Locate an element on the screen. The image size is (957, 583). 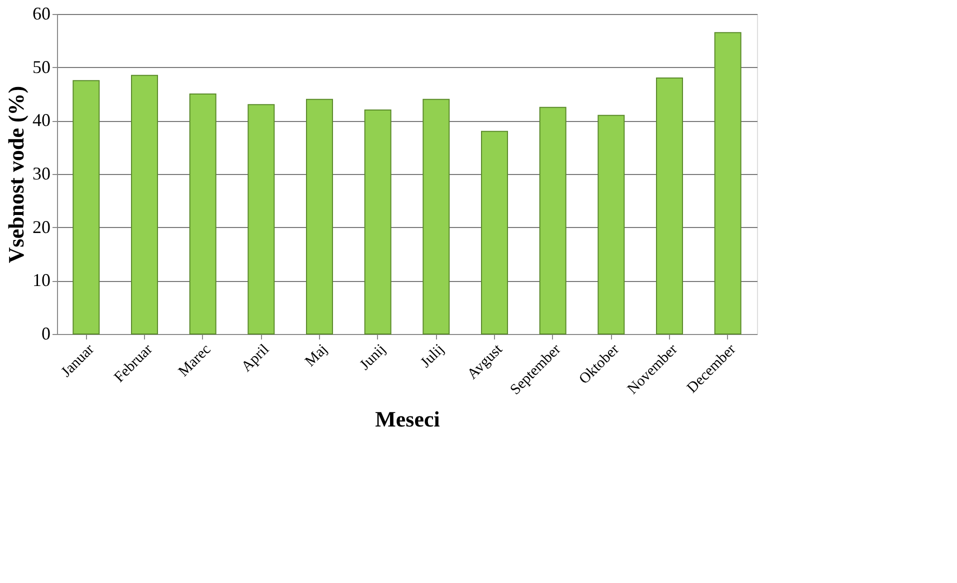
y-tick-label: 30 is located at coordinates (41, 174).